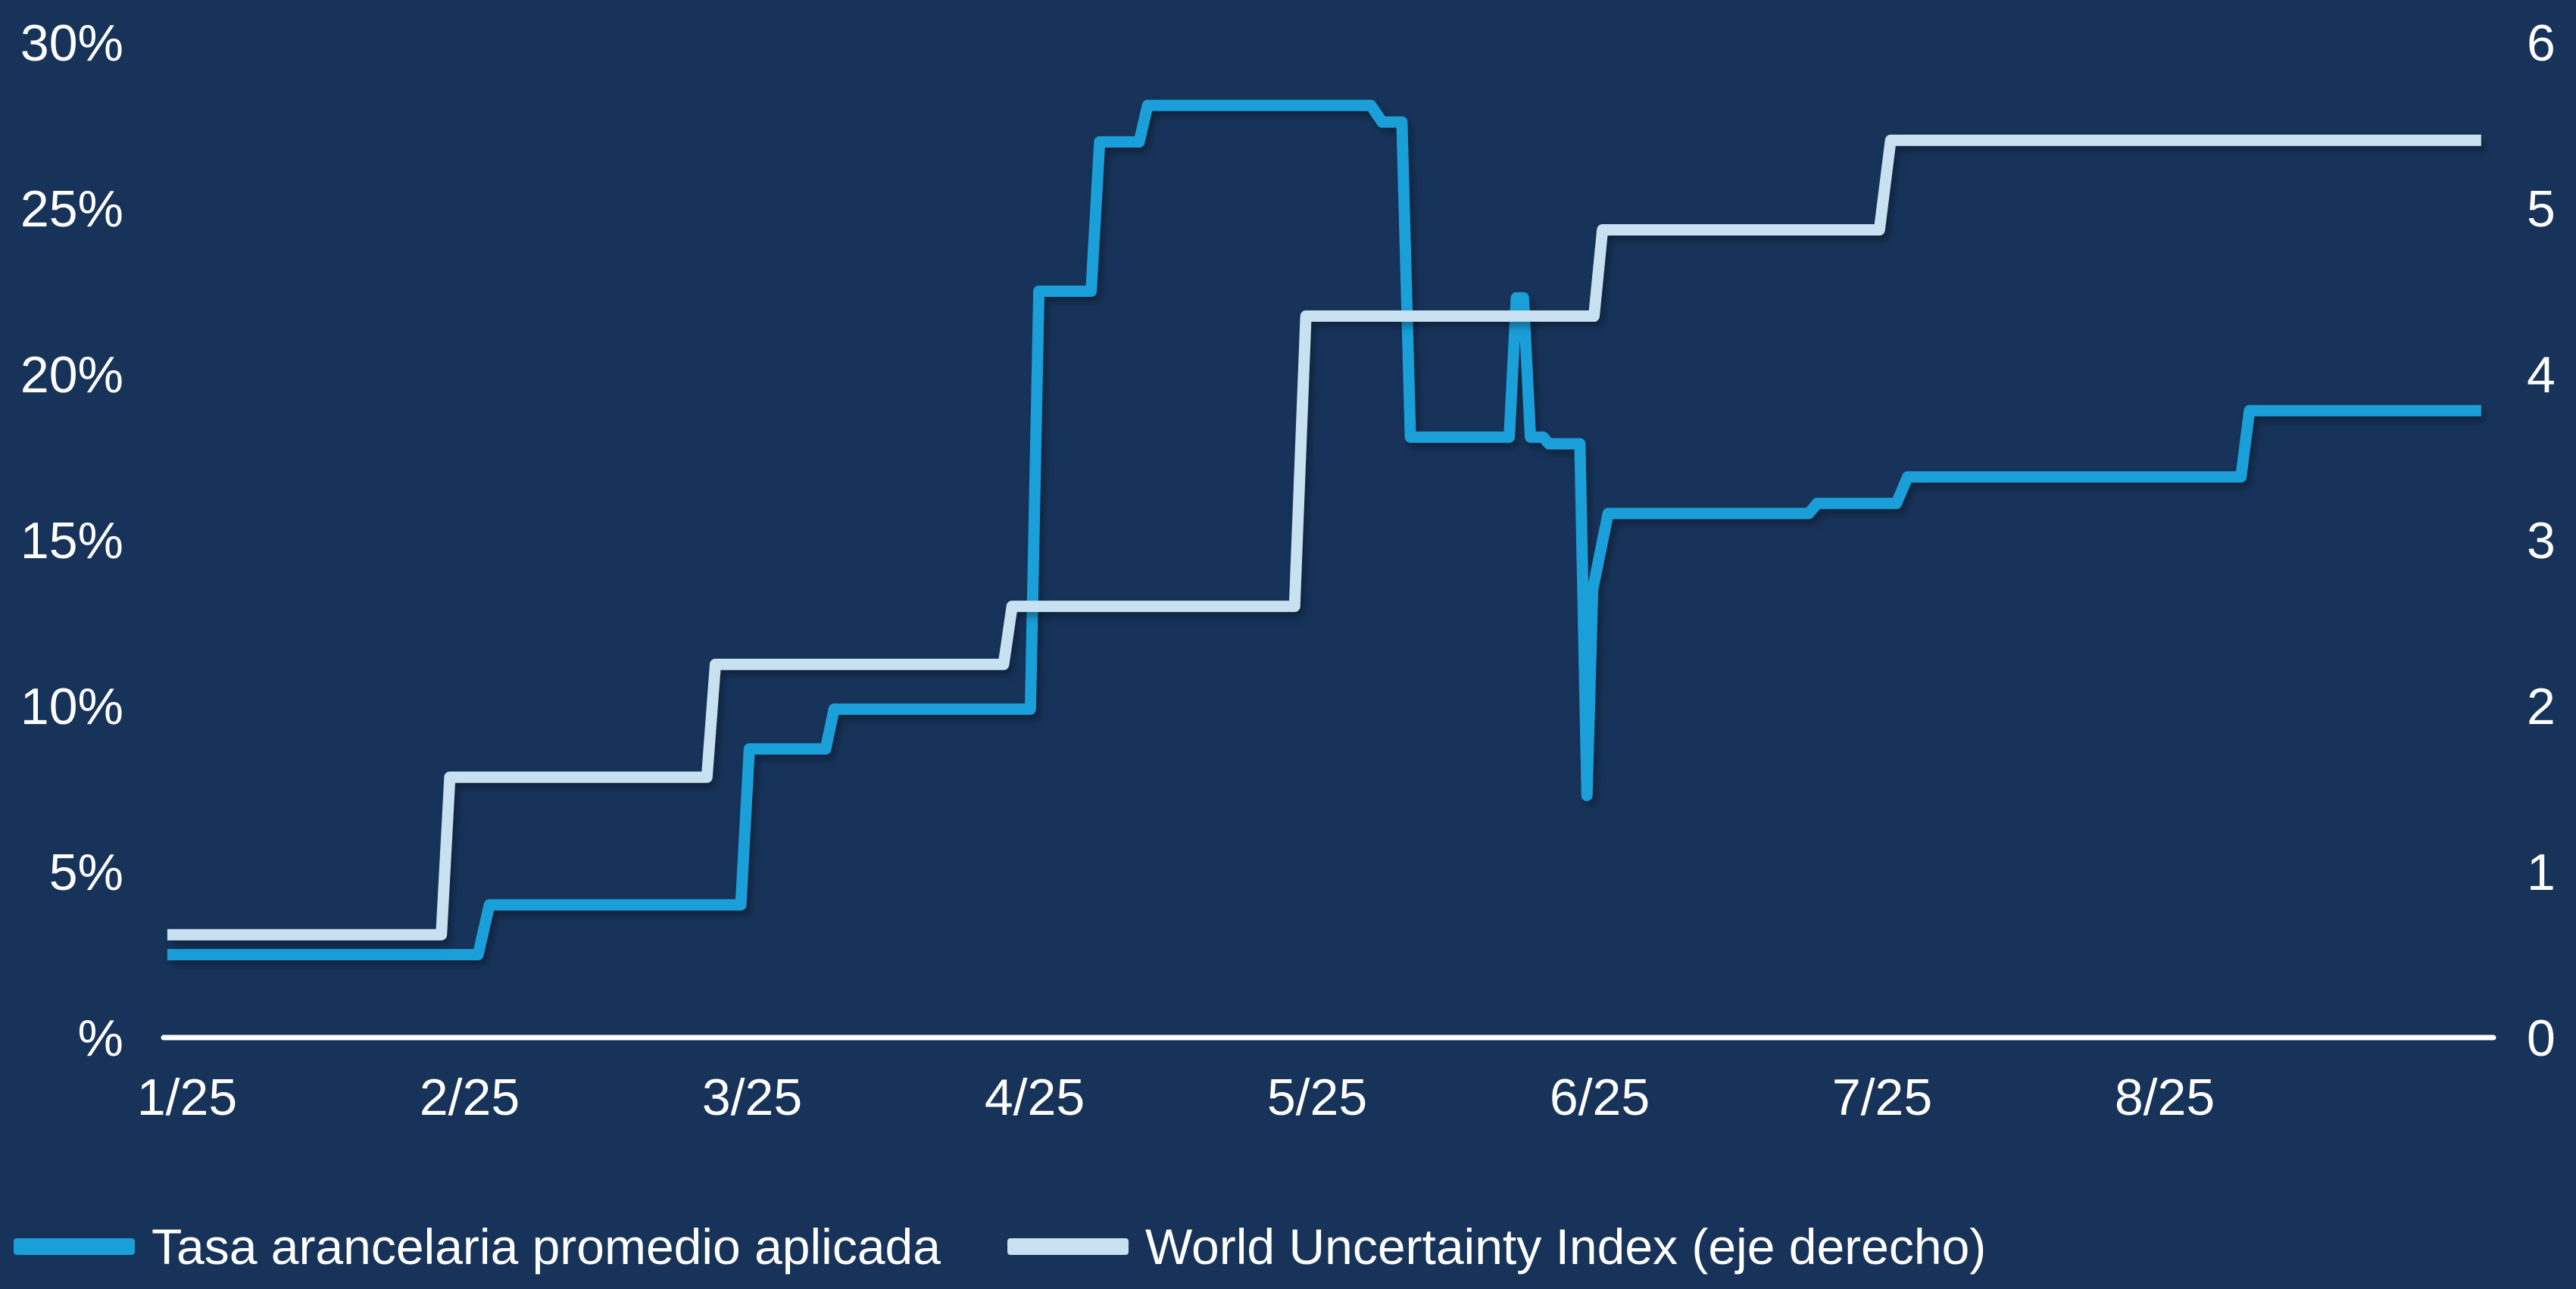 This screenshot has width=2576, height=1289. I want to click on right-axis-tick-label: 3, so click(2542, 541).